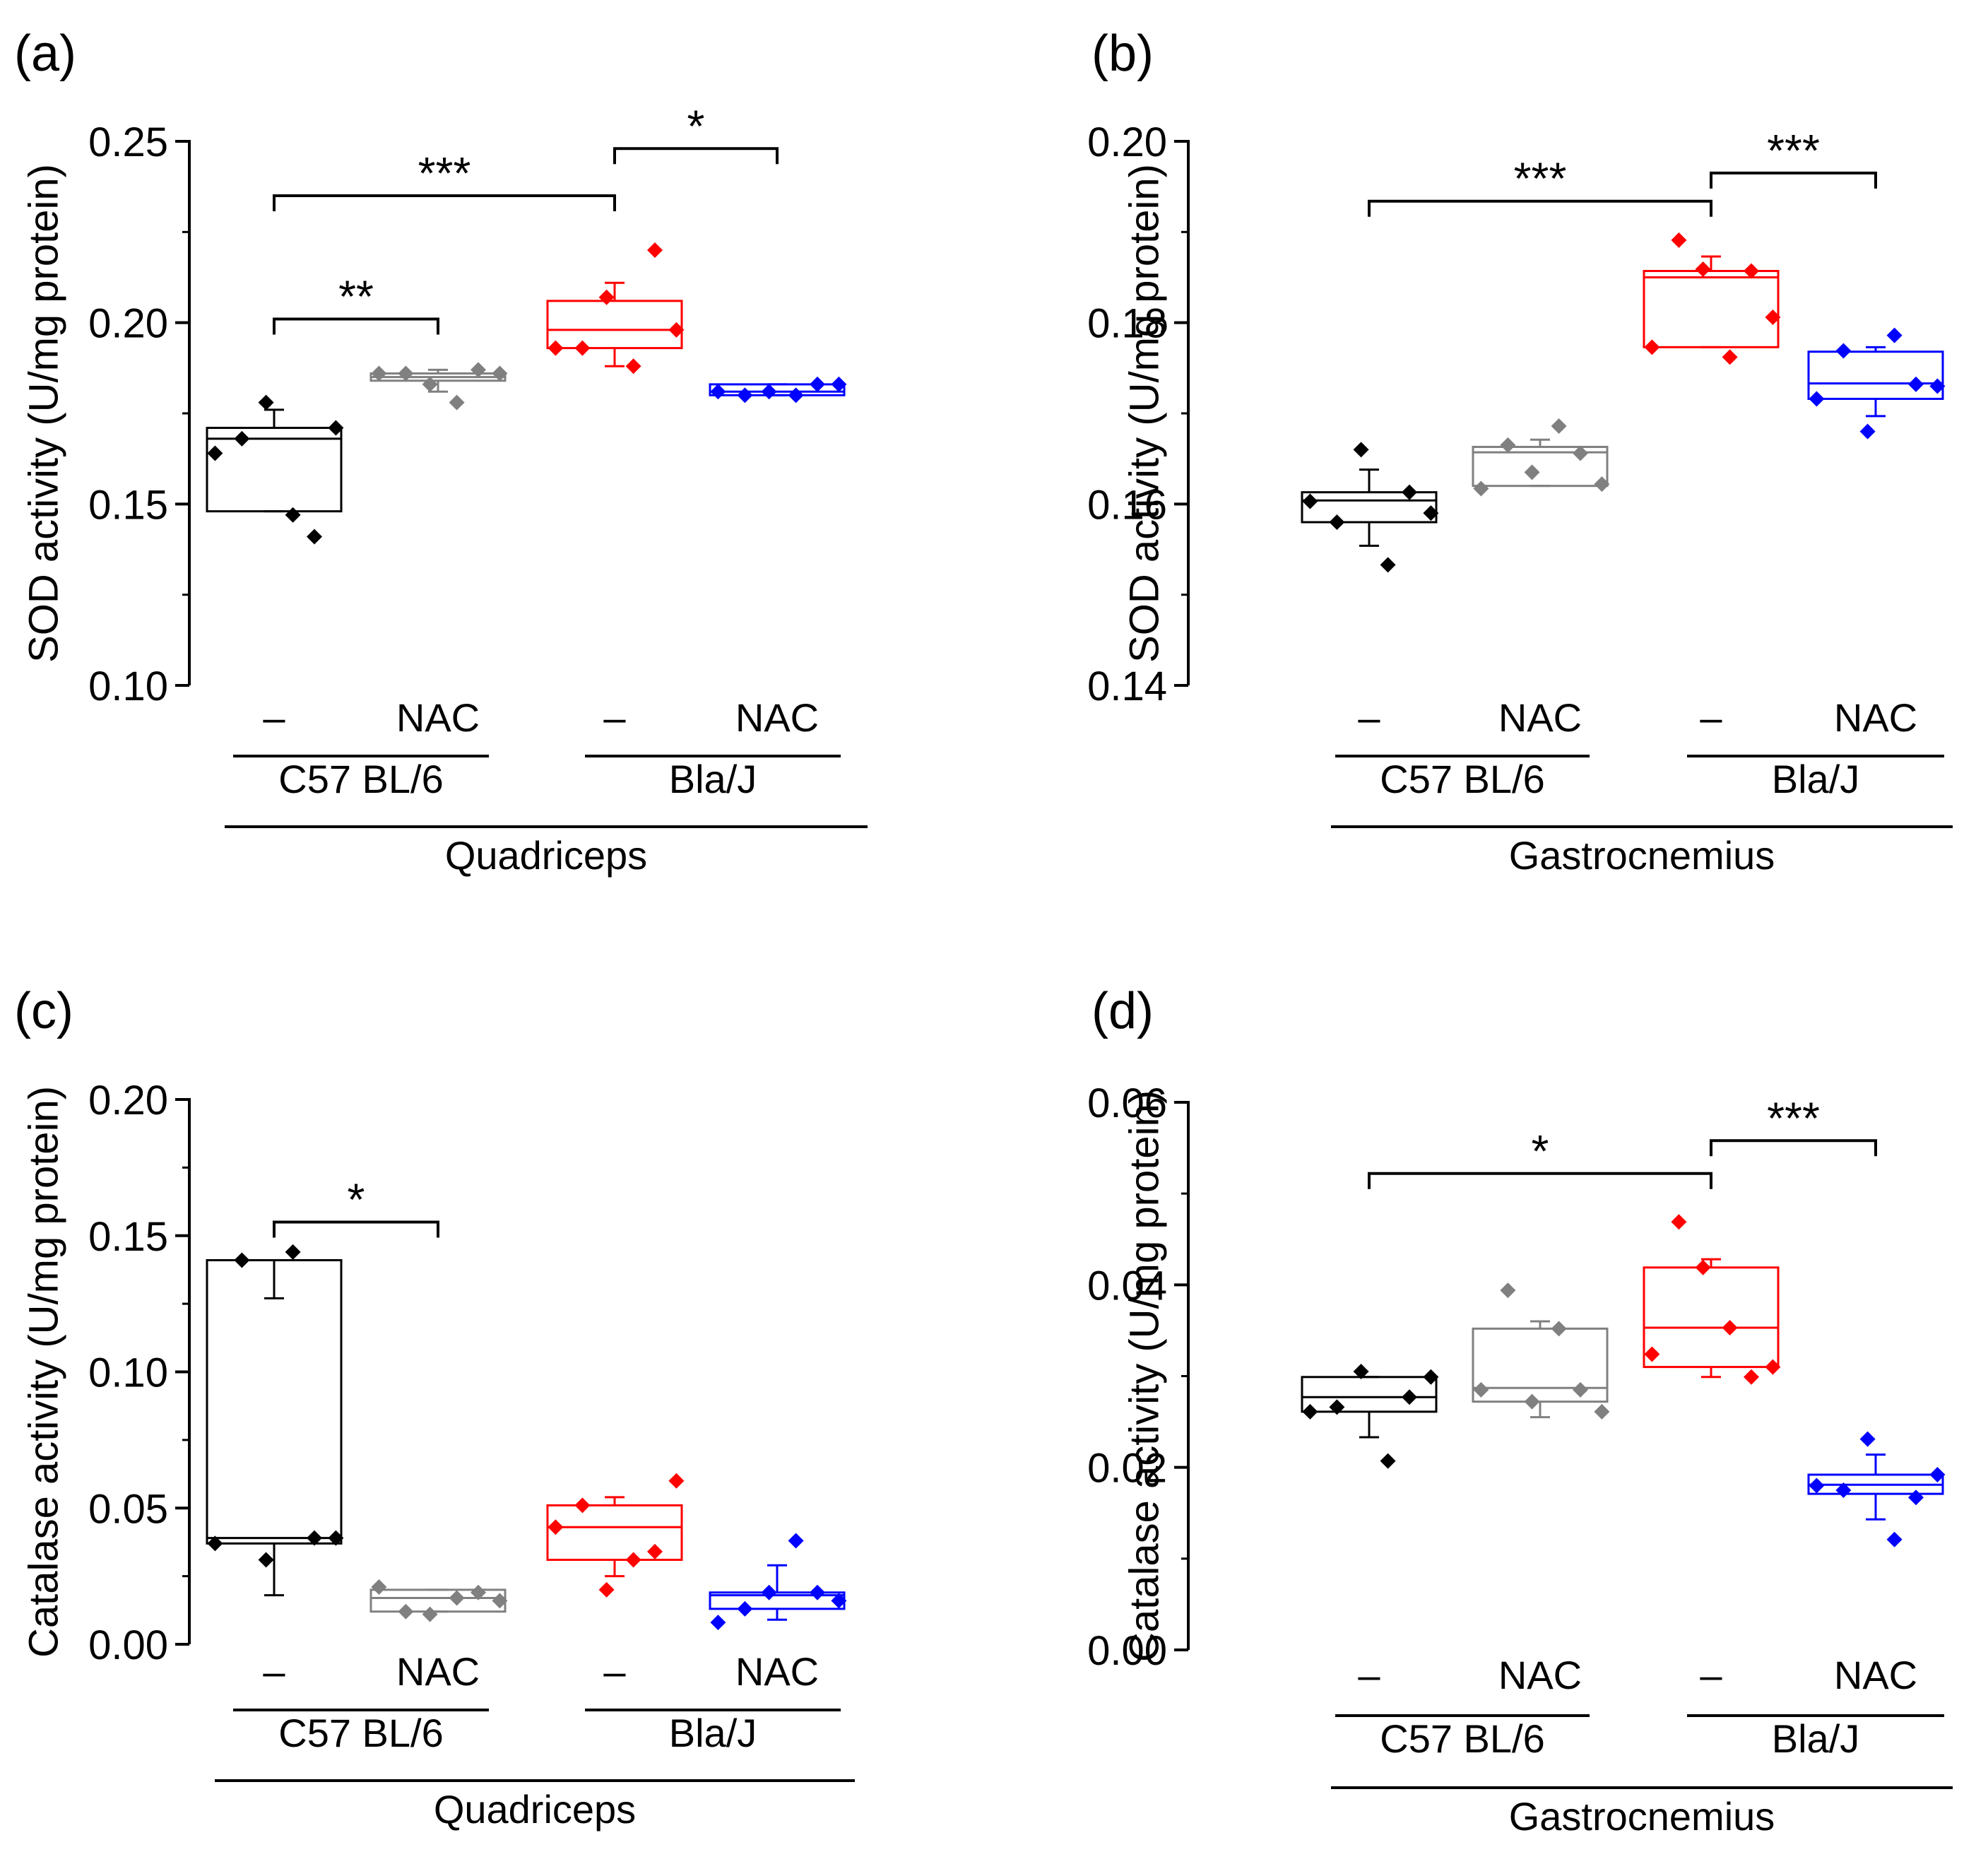 The height and width of the screenshot is (1852, 1988). I want to click on y-tick-label: 0.06, so click(1127, 1103).